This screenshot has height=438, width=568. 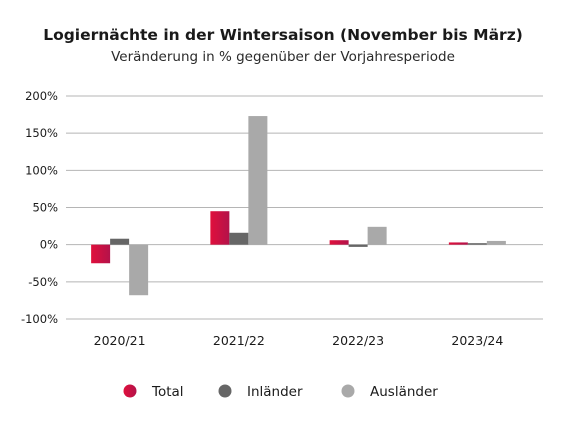 I want to click on x-axis-categories: 2020/21 2021/22 2022/23 2023/24, so click(x=299, y=340).